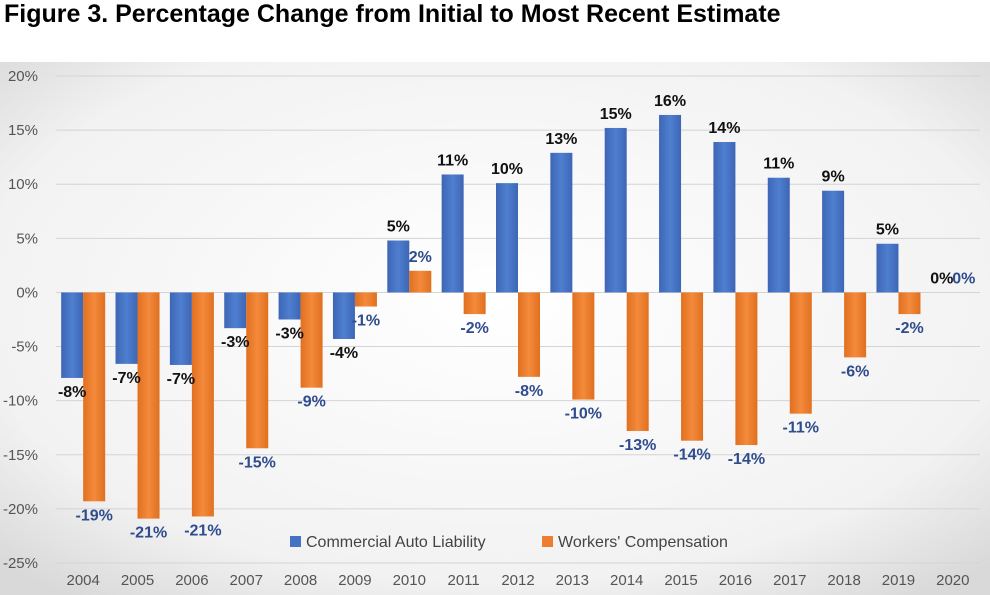 This screenshot has height=595, width=990. What do you see at coordinates (572, 580) in the screenshot?
I see `x-tick-label: 2013` at bounding box center [572, 580].